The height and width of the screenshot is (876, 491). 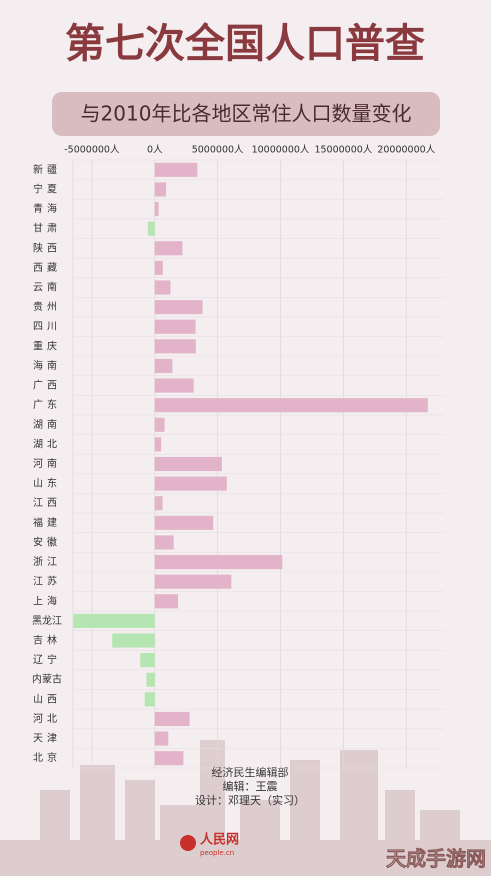 What do you see at coordinates (47, 404) in the screenshot?
I see `y-tick-label: 广东` at bounding box center [47, 404].